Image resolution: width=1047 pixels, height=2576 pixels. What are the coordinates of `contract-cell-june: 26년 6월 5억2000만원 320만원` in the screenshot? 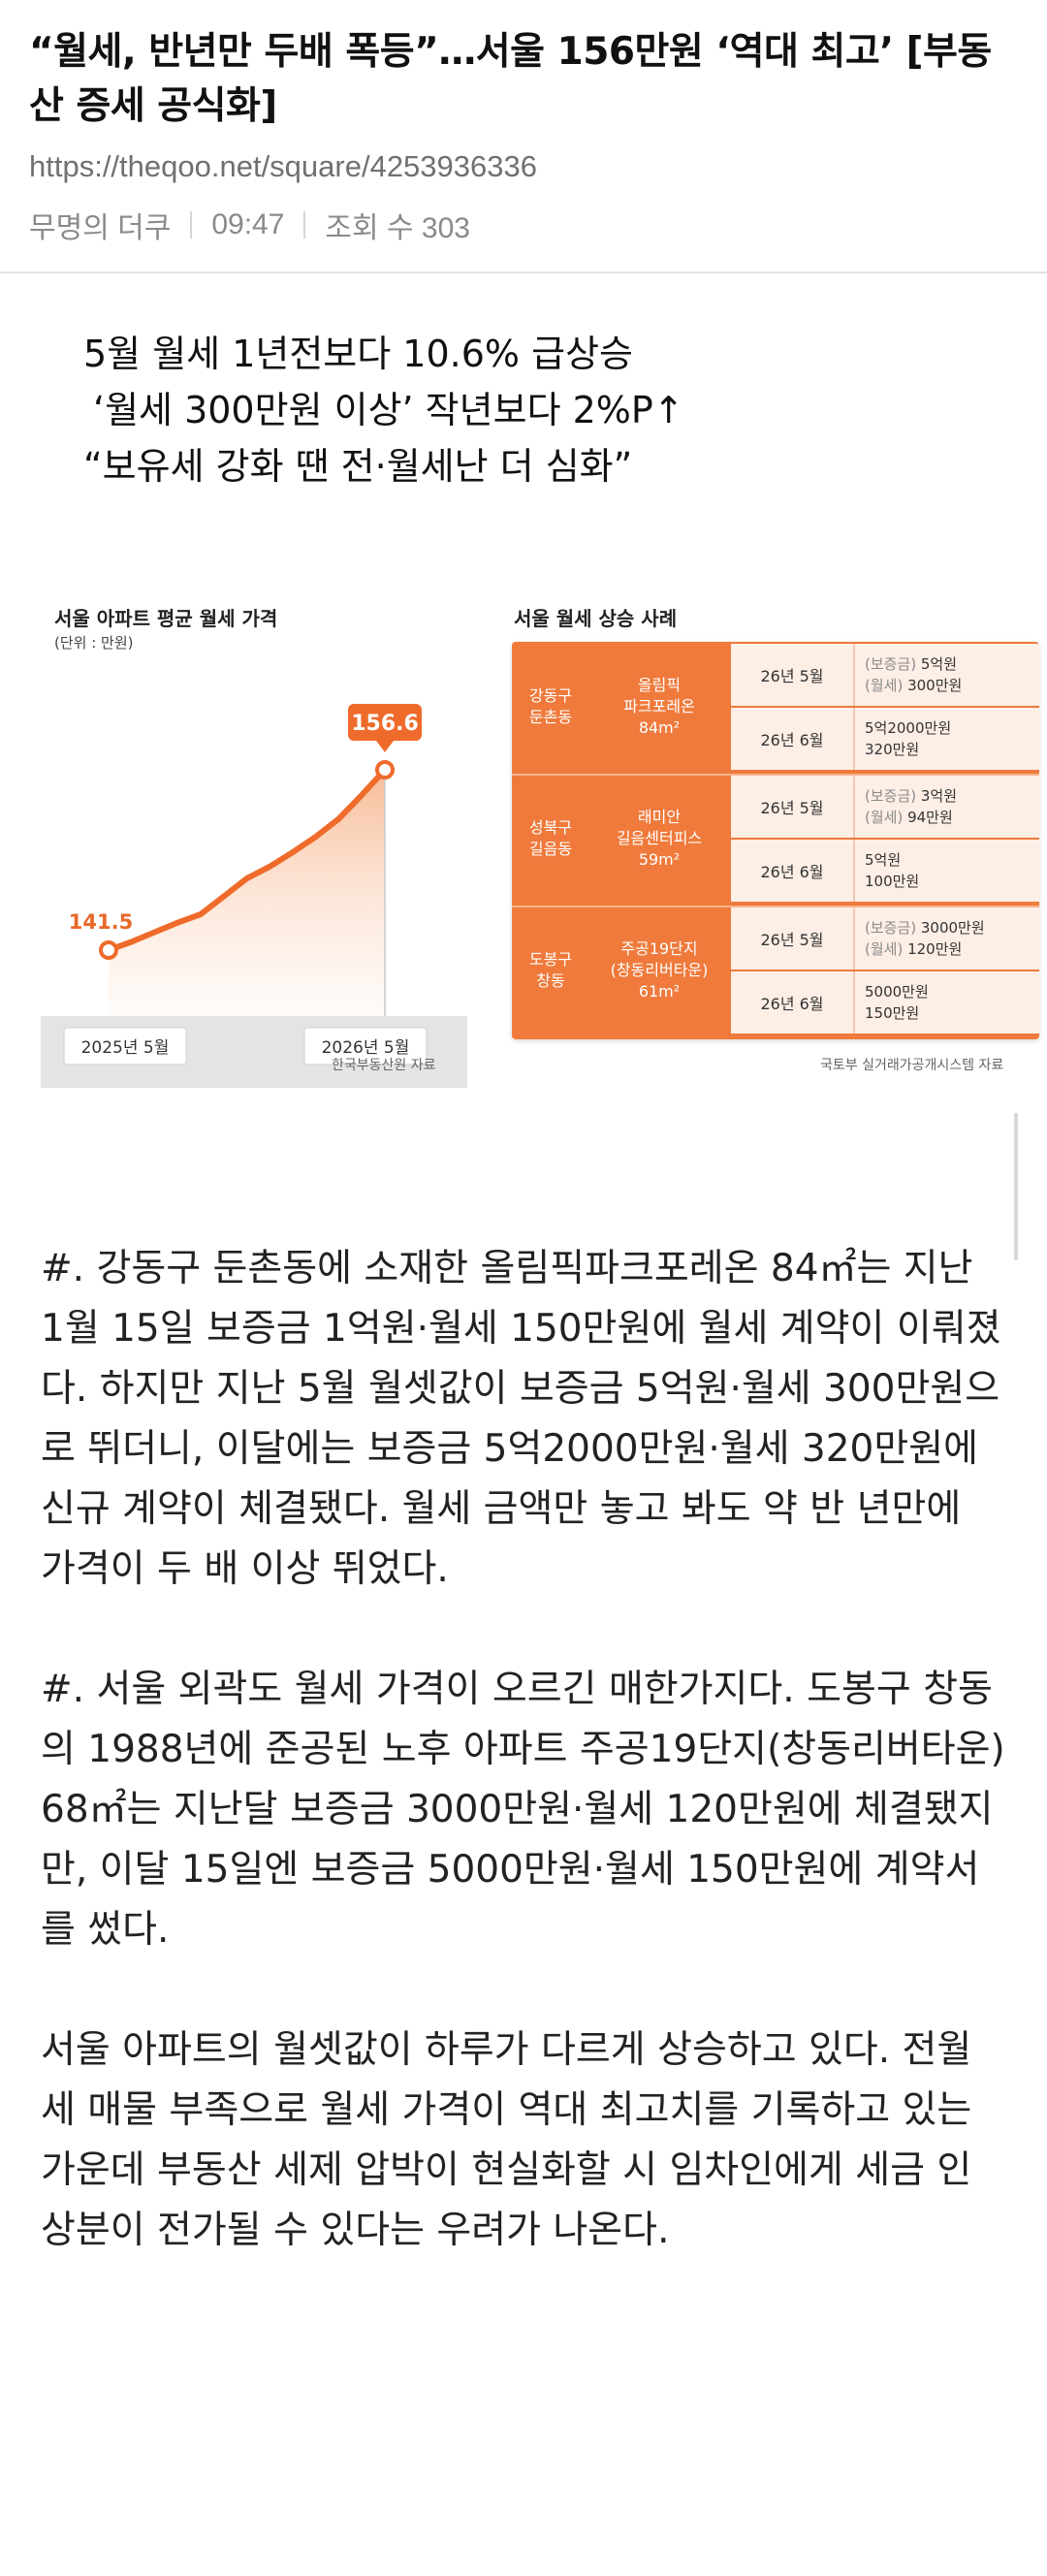 It's located at (885, 739).